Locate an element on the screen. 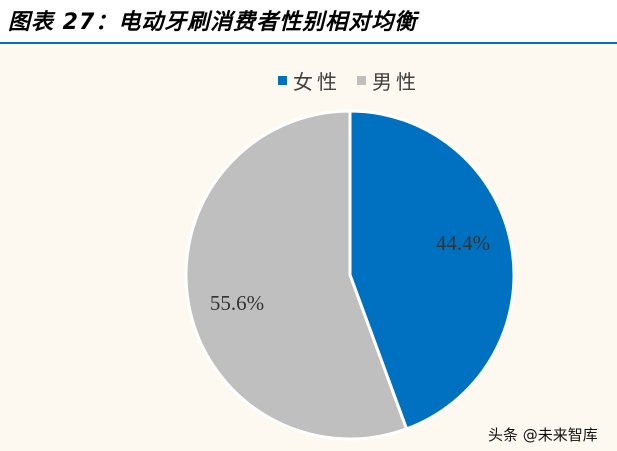 This screenshot has height=451, width=617. legend-label-male: 男性 is located at coordinates (396, 82).